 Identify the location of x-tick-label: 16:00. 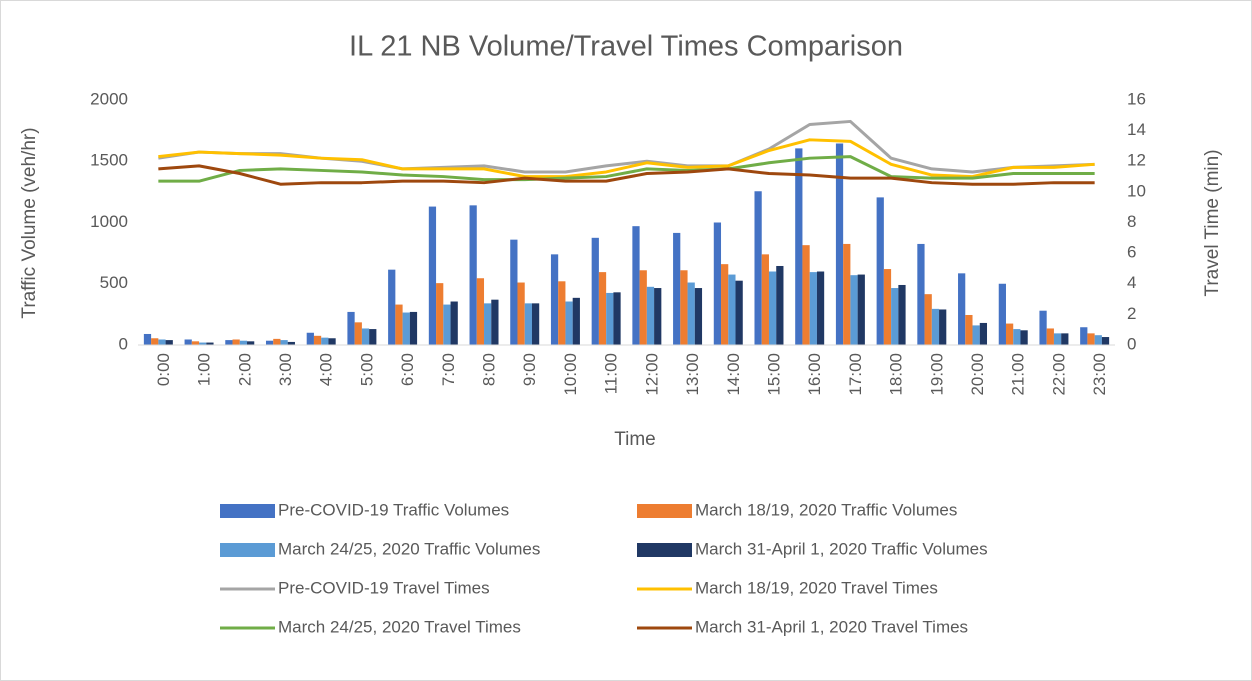
(814, 374).